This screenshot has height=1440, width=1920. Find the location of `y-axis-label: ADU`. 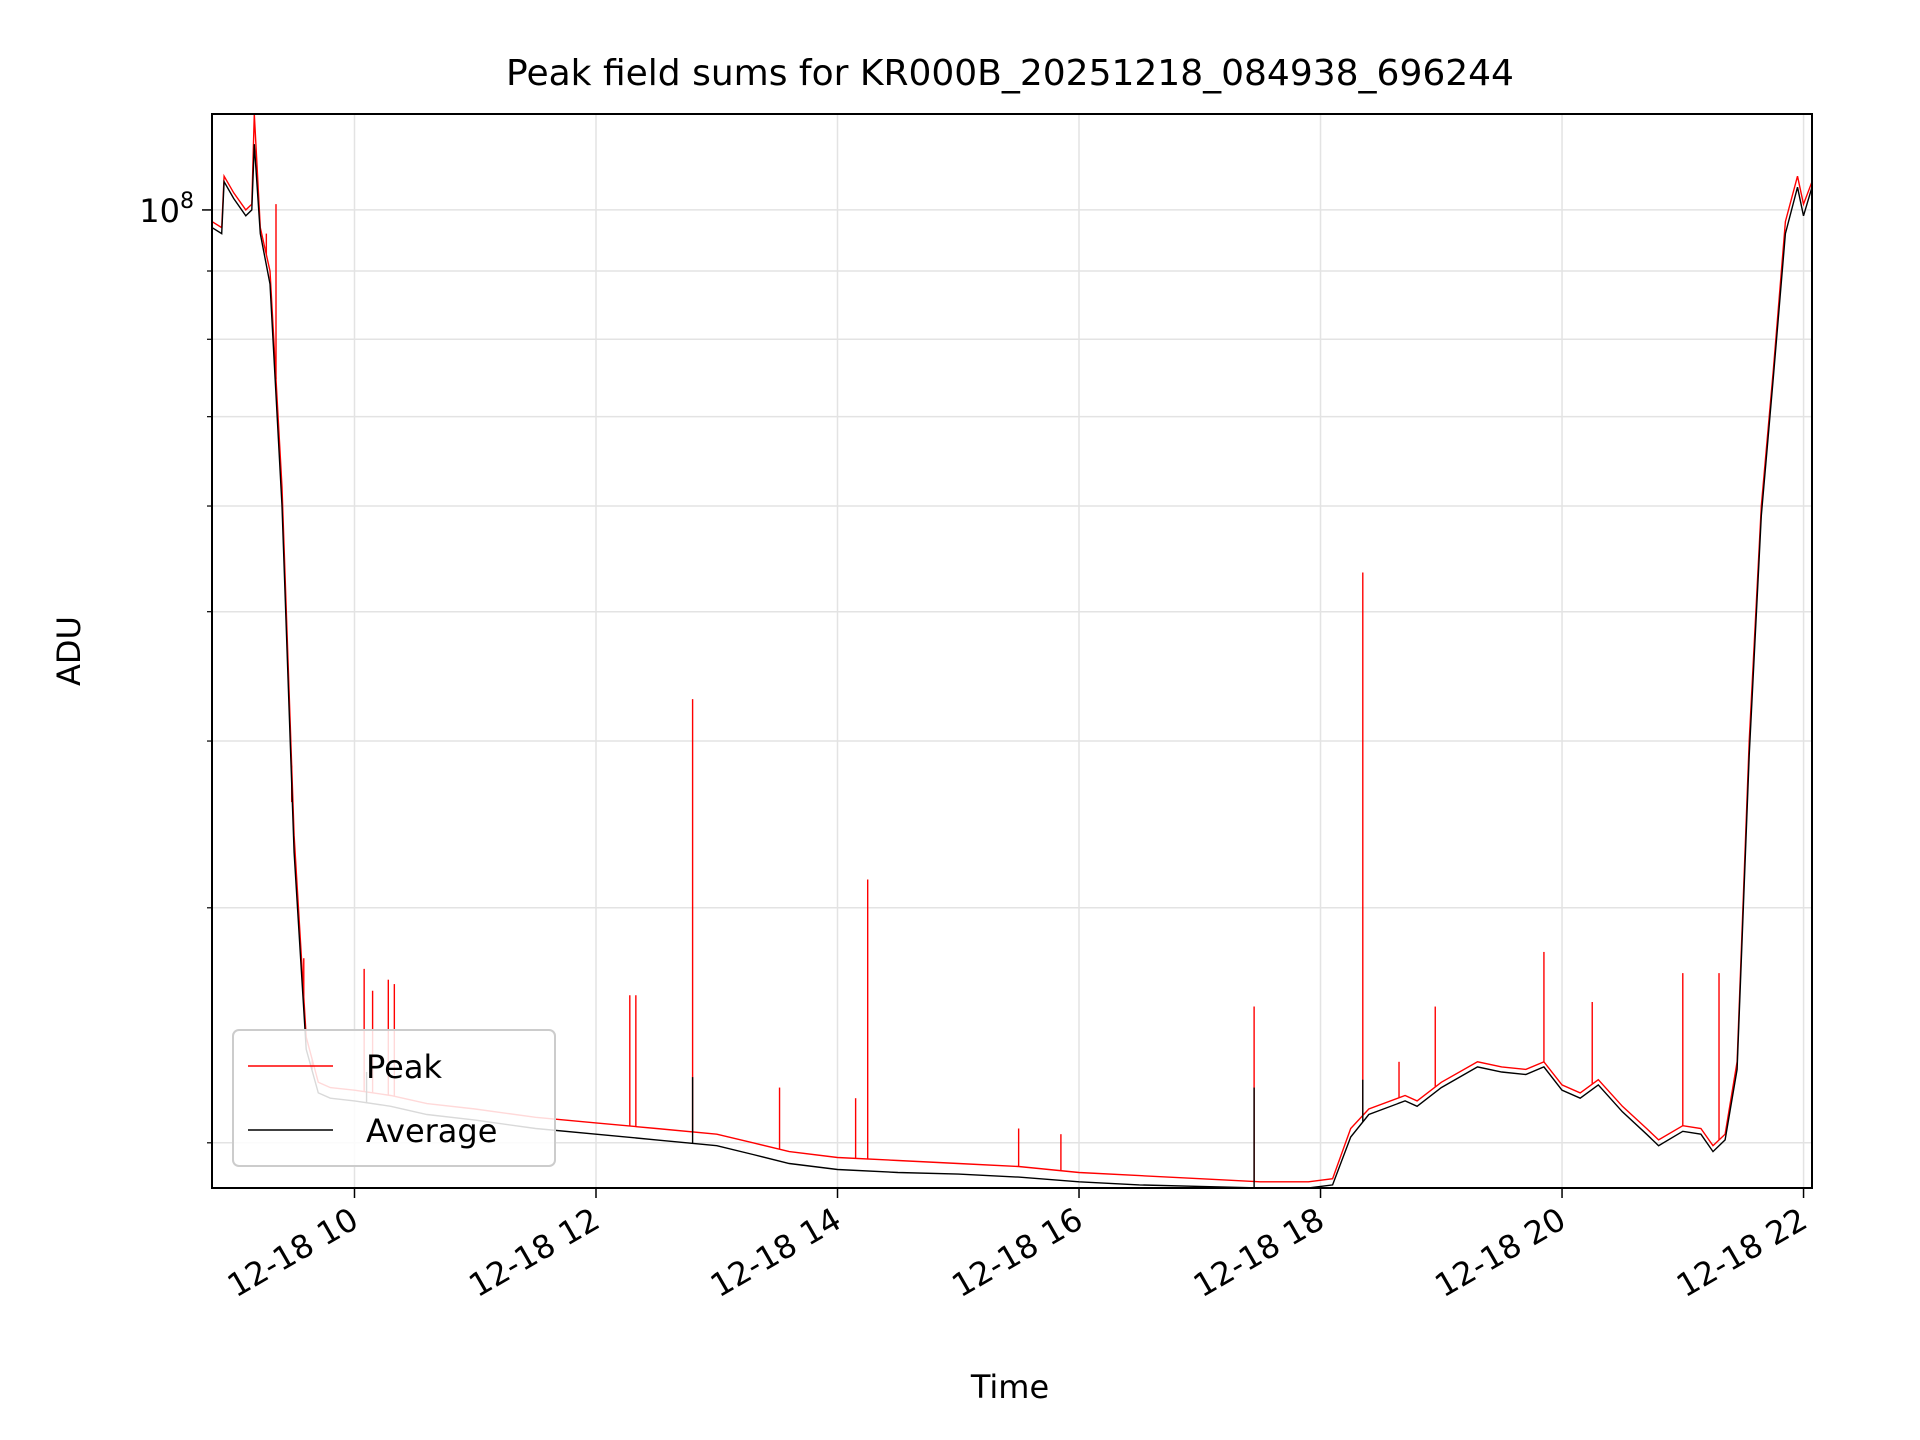

y-axis-label: ADU is located at coordinates (69, 651).